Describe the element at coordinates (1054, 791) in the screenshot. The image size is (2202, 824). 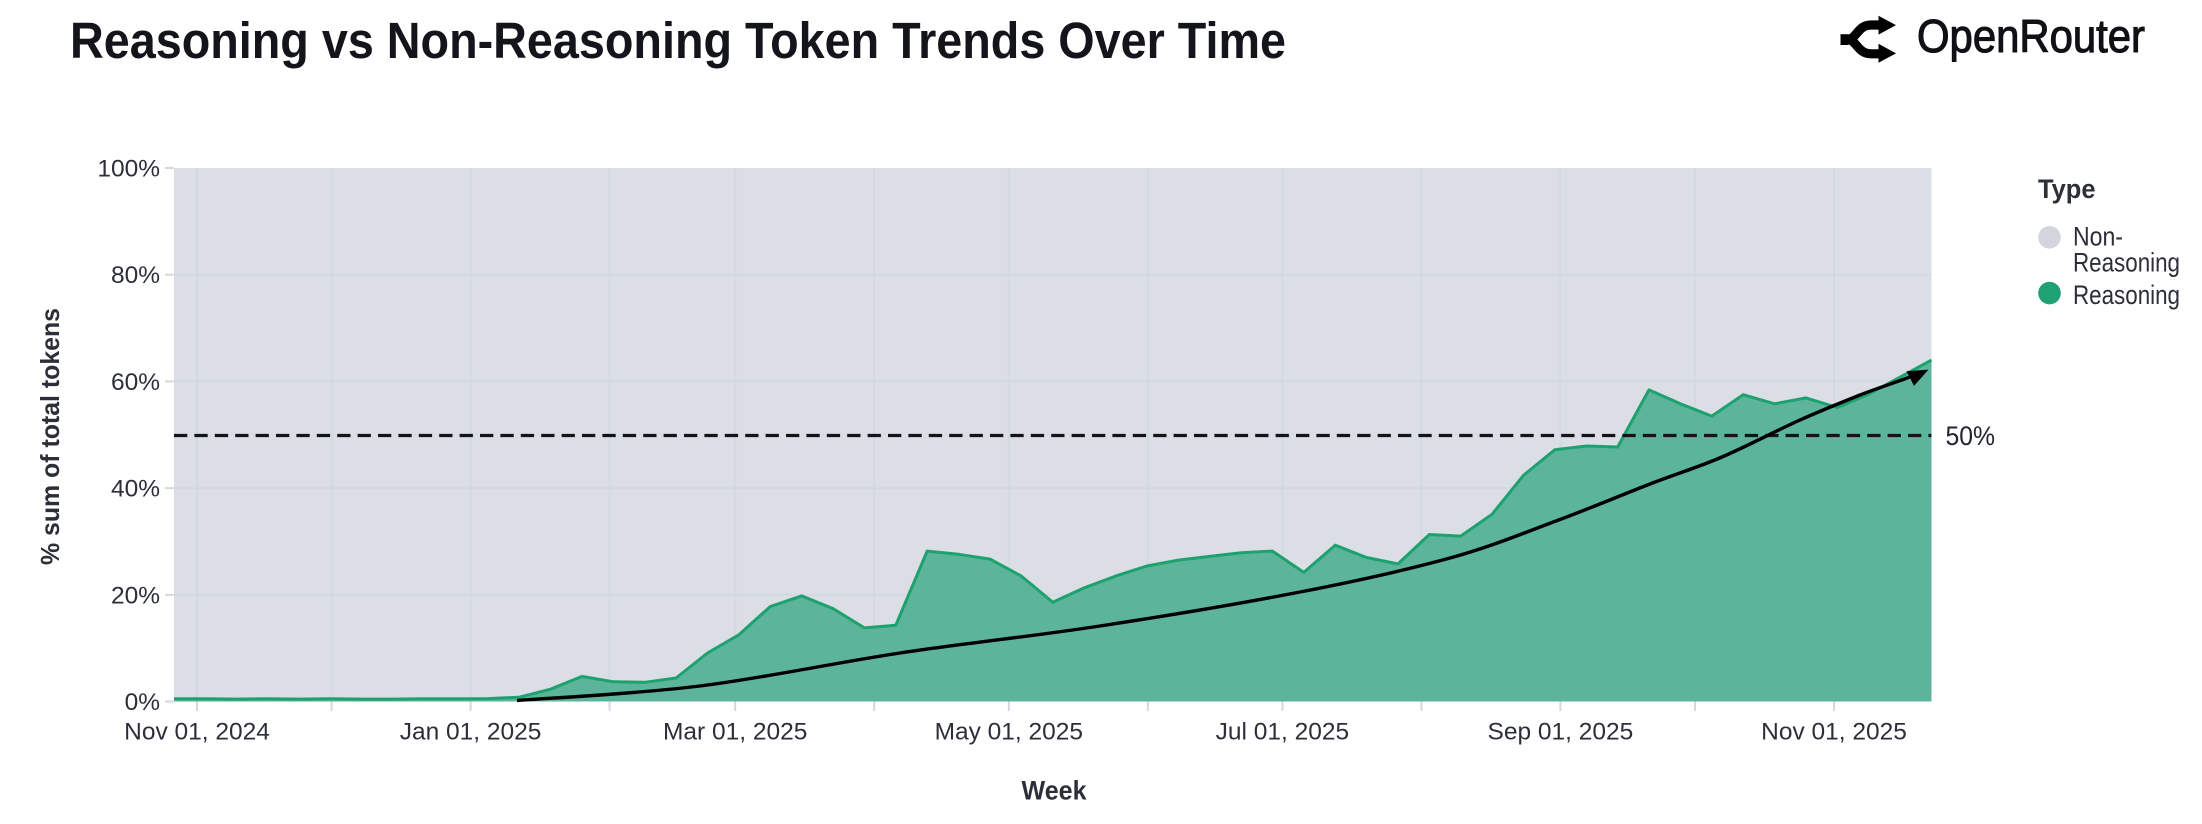
I see `svg-text: Week` at that location.